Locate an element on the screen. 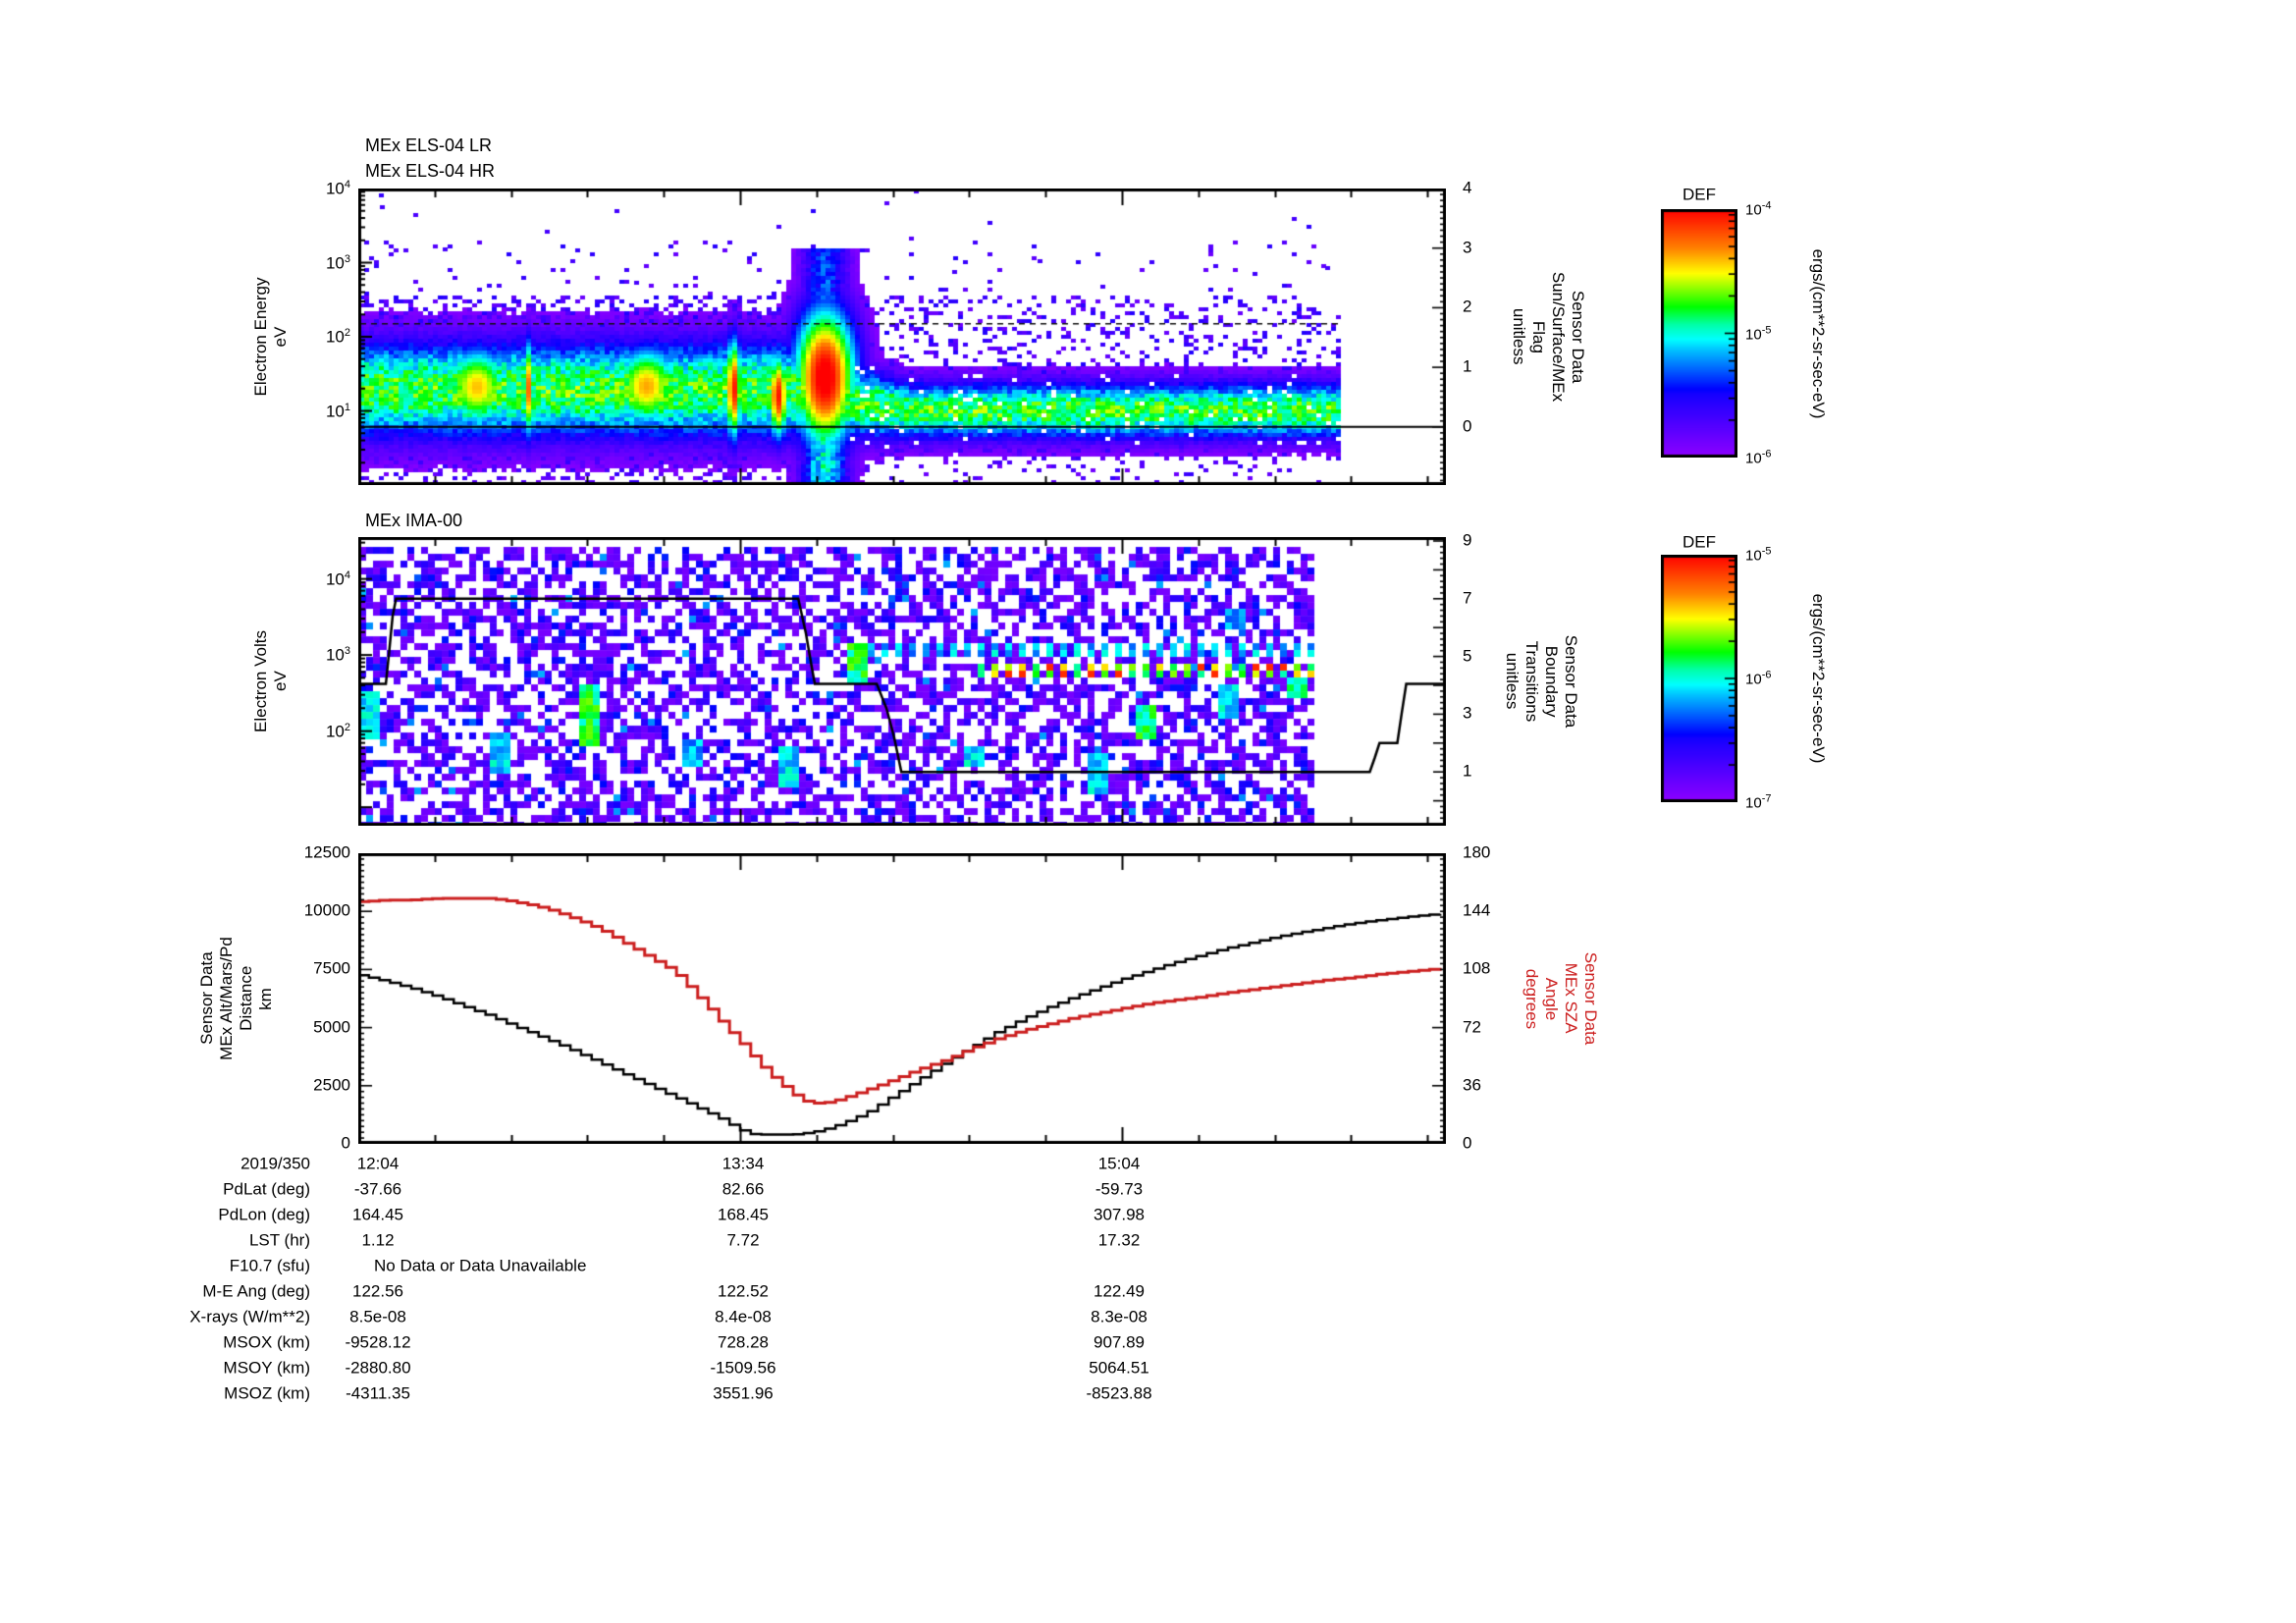  table-span-value: No Data or Data Unavailable is located at coordinates (481, 1265).